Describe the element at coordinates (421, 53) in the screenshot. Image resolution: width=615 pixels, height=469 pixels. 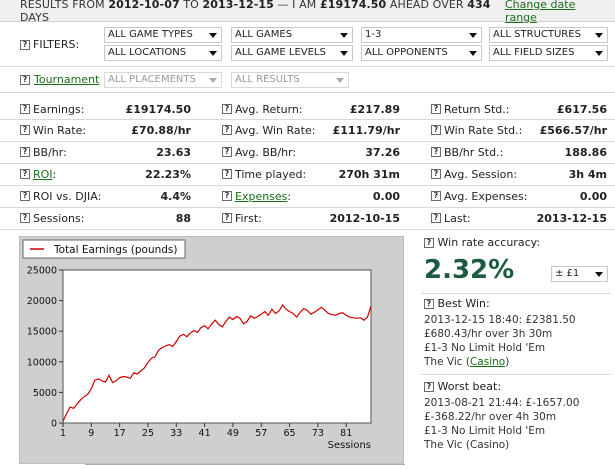
I see `opponents-select: ALL OPPONENTS` at that location.